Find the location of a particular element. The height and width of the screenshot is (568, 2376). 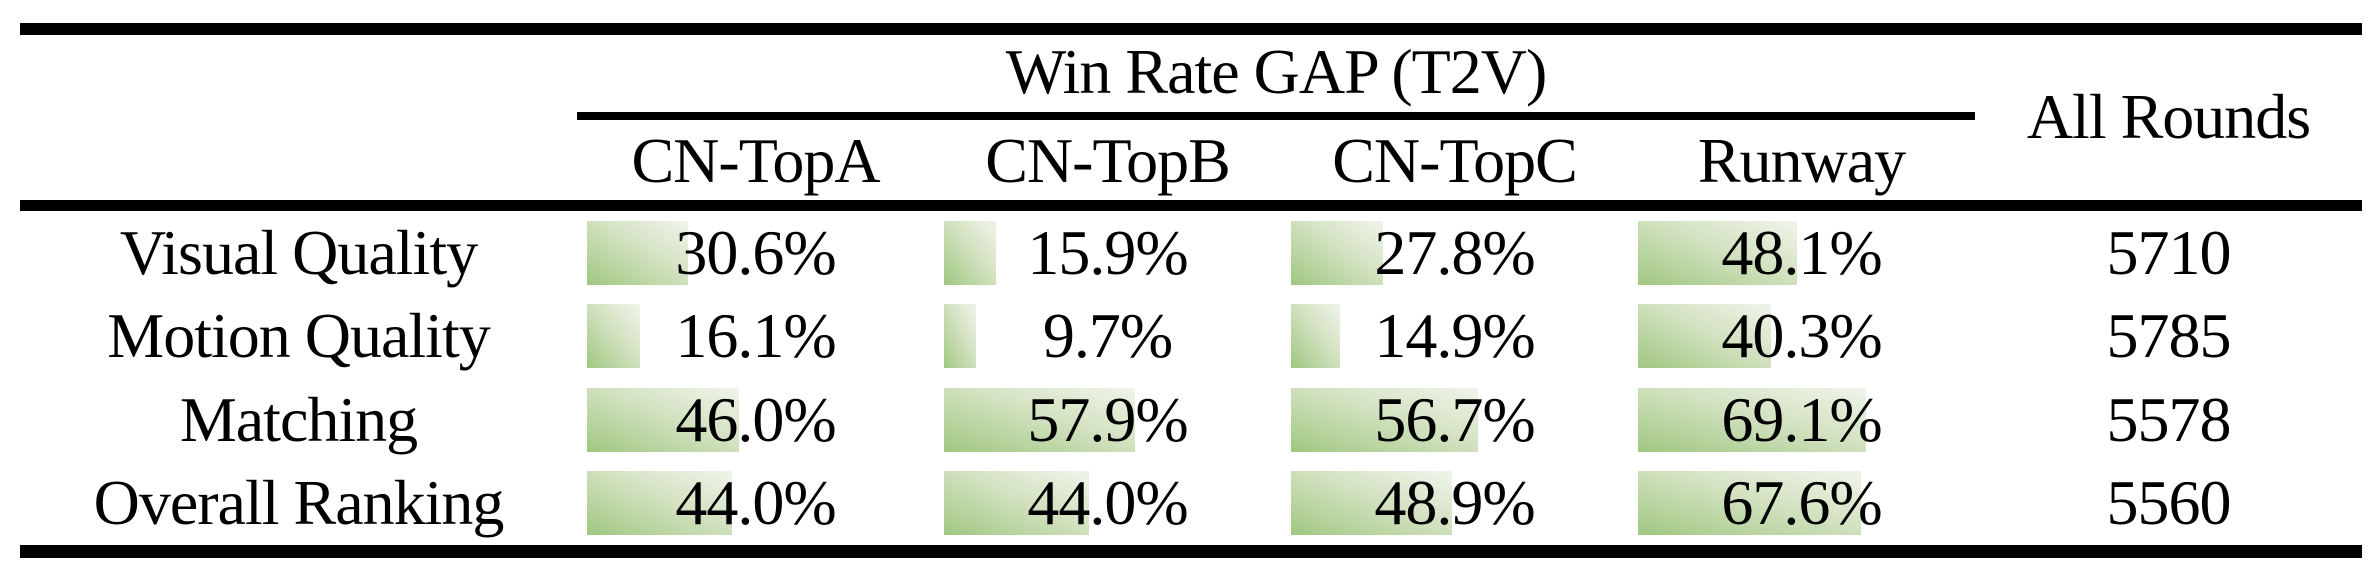

win-rate-value: 46.0% is located at coordinates (755, 419).